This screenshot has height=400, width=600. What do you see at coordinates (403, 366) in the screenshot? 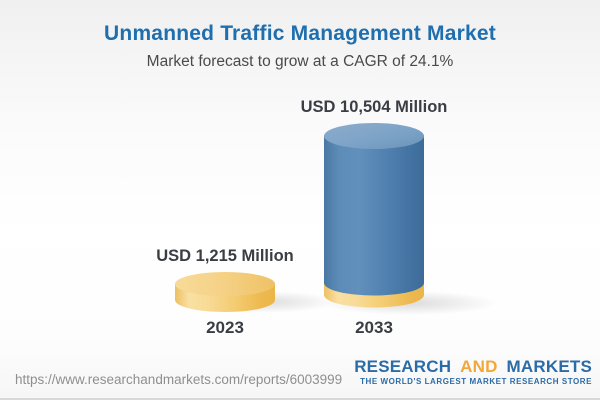
I see `logo-word-research: RESEARCH` at bounding box center [403, 366].